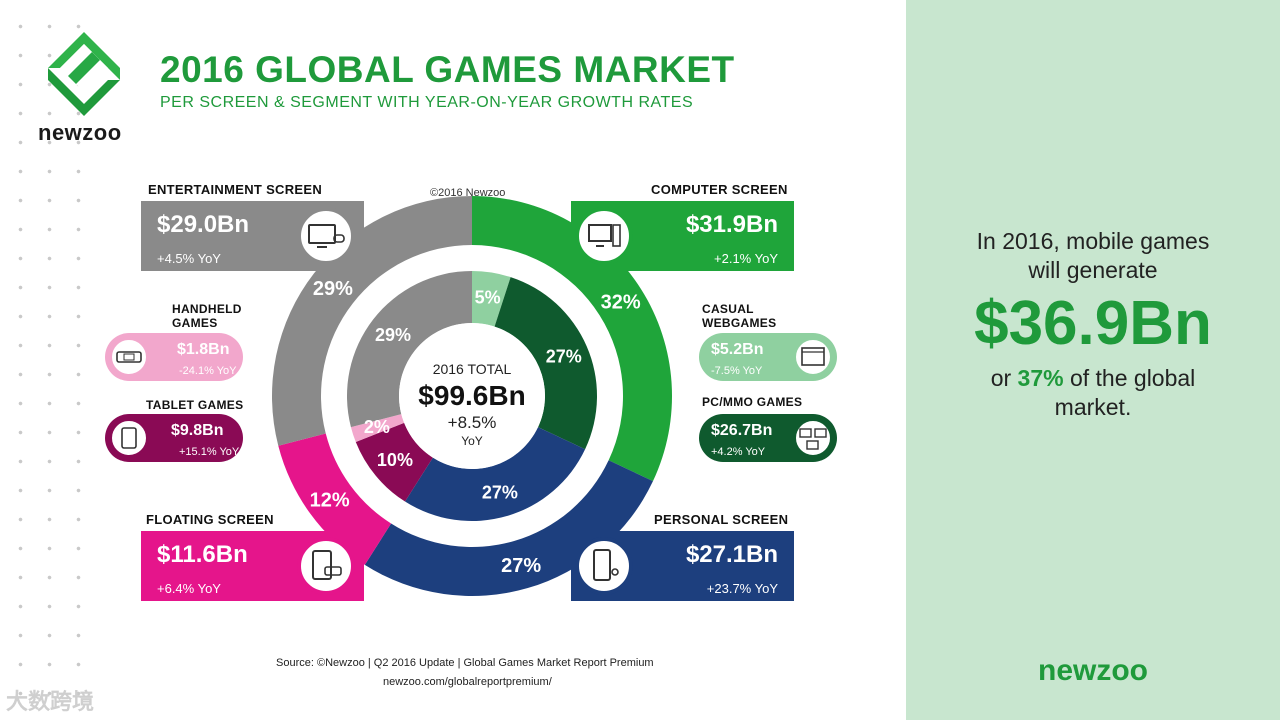 The height and width of the screenshot is (720, 1280). I want to click on personal-card: $27.1Bn +23.7% YoY, so click(682, 566).